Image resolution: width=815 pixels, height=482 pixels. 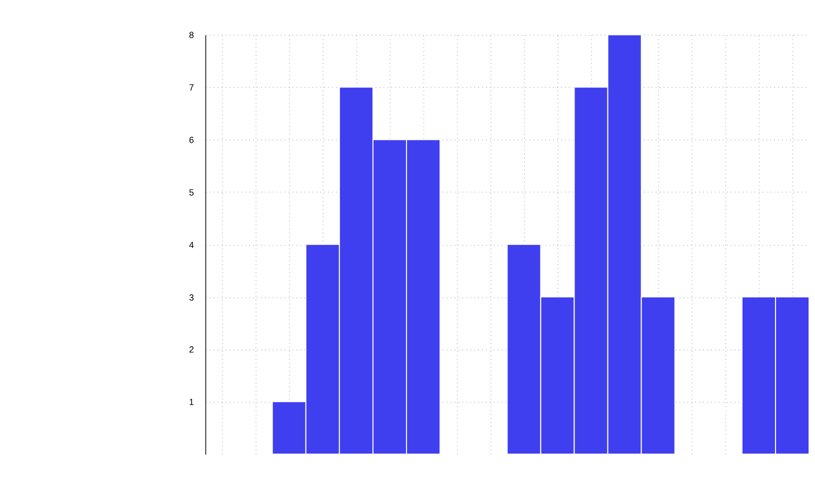 What do you see at coordinates (191, 245) in the screenshot?
I see `y-tick-label: 4` at bounding box center [191, 245].